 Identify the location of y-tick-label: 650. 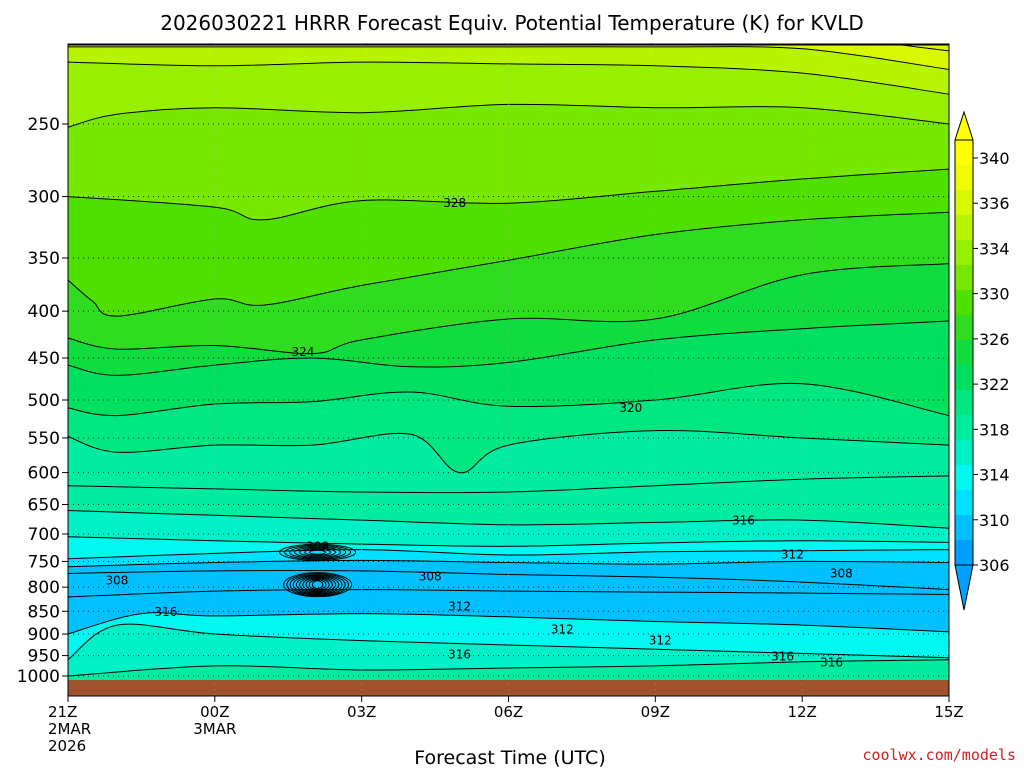
(44, 505).